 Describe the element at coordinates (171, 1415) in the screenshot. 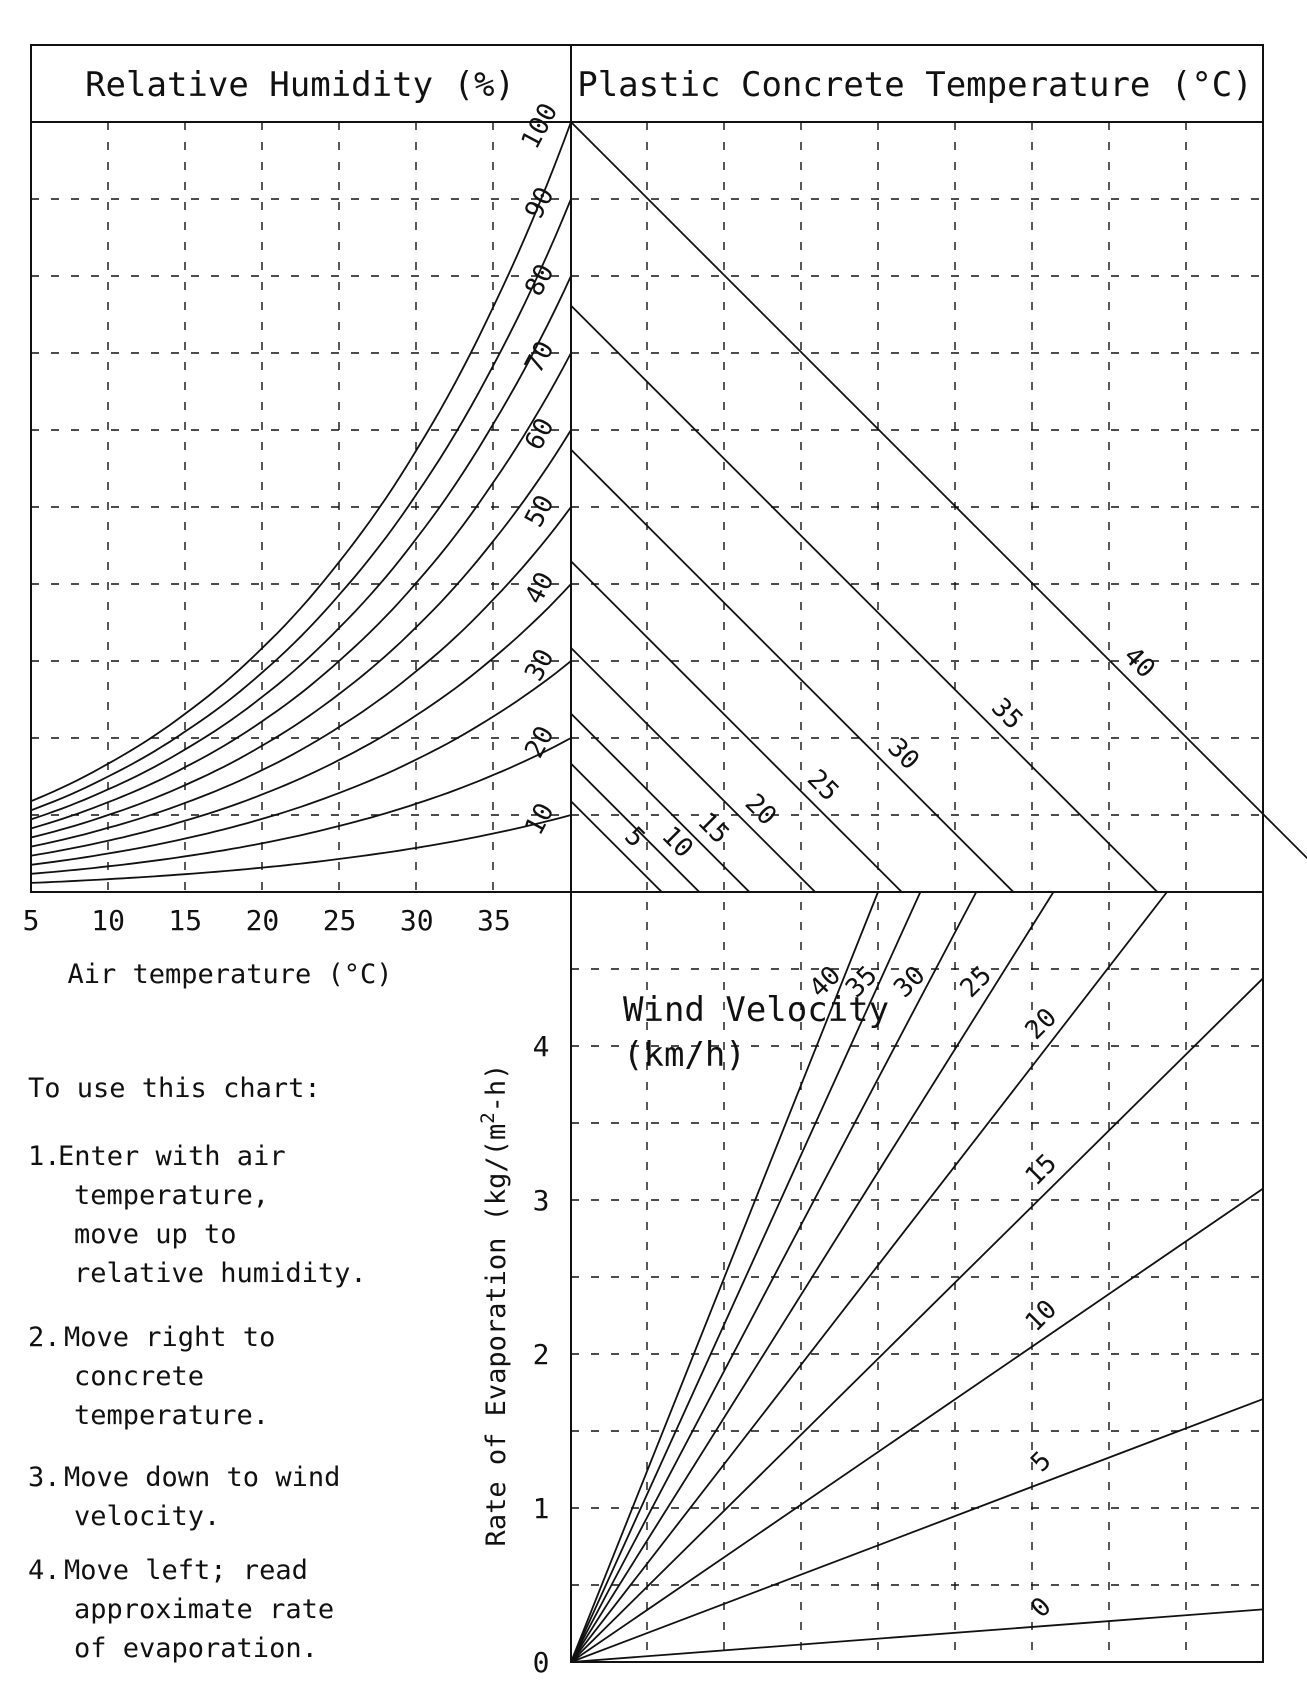

I see `step-2-line-3: temperature.` at that location.